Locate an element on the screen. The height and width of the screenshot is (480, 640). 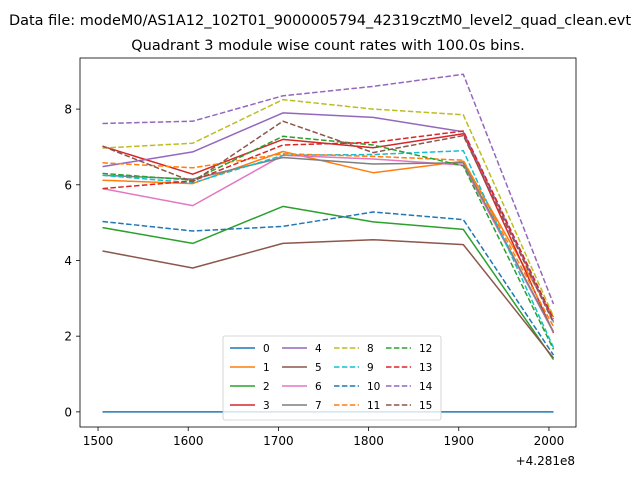
x-tick-label-1500: 1500 is located at coordinates (98, 441).